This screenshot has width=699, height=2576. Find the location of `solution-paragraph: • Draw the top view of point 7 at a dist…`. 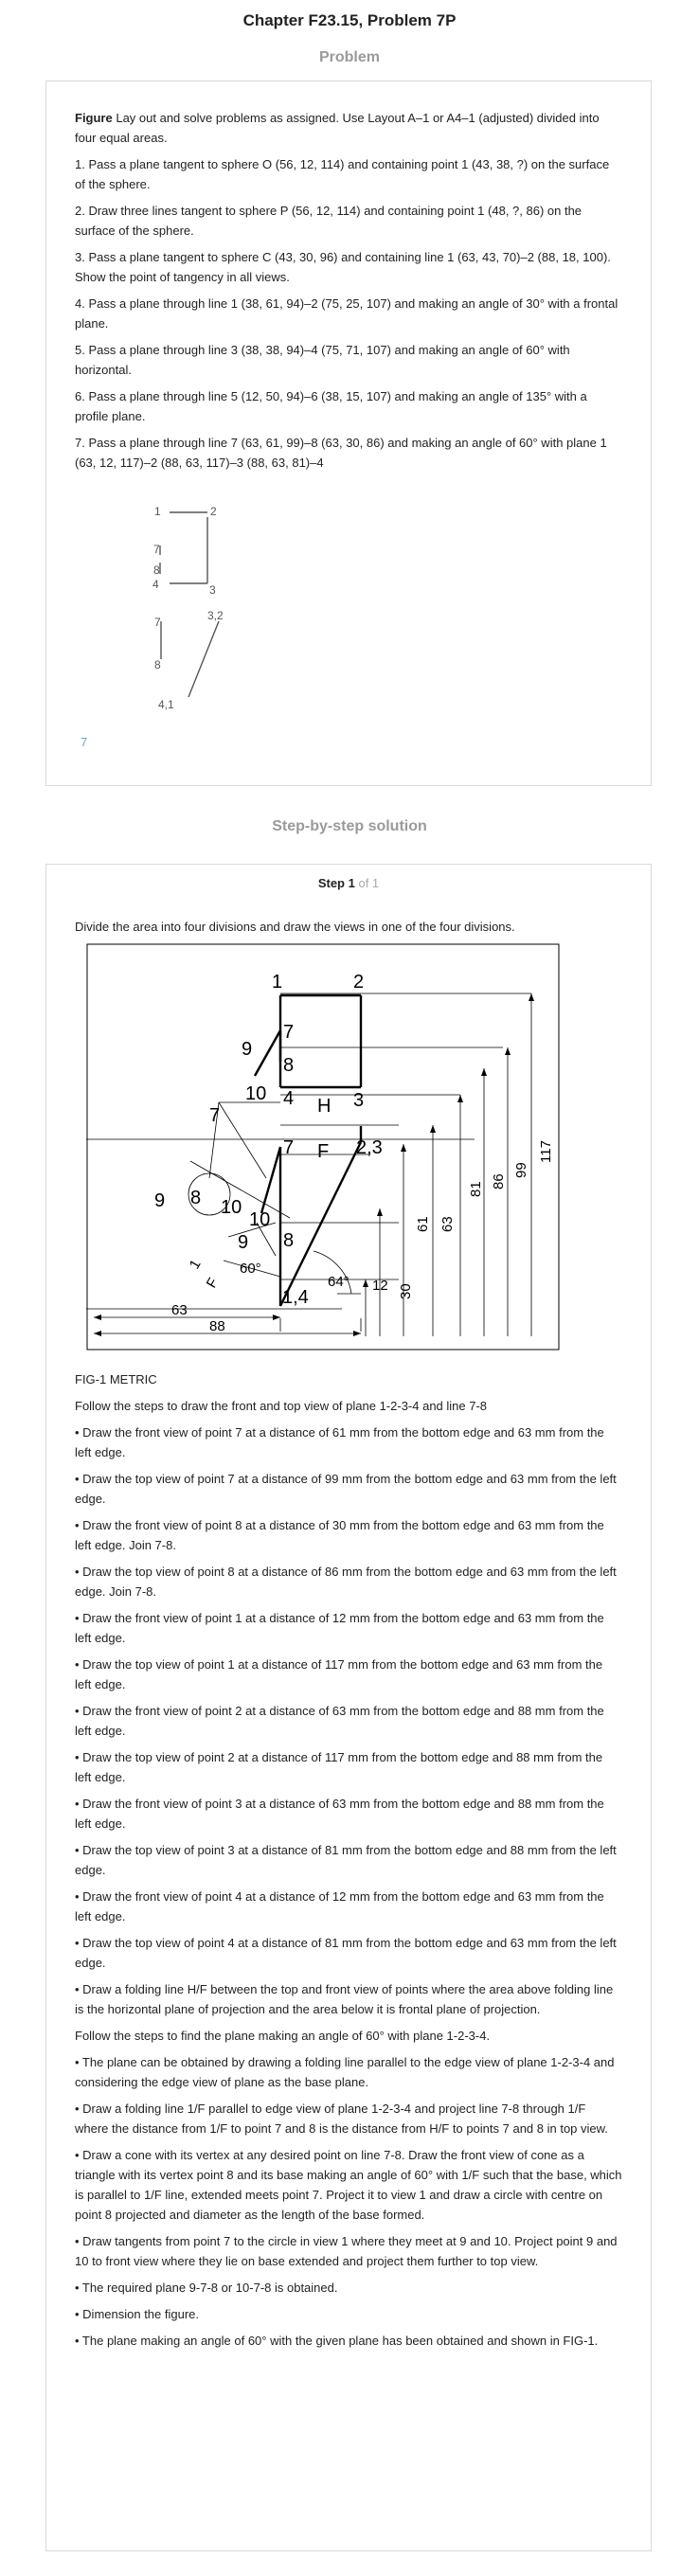

solution-paragraph: • Draw the top view of point 7 at a dist… is located at coordinates (346, 1489).